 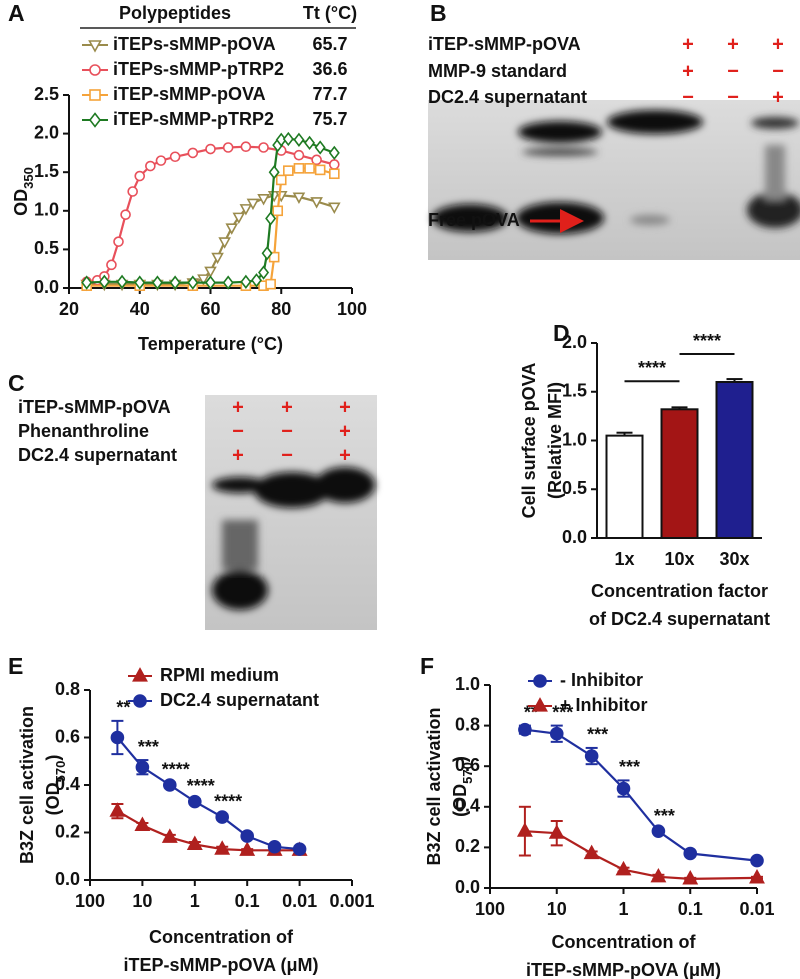 I want to click on x-axis-label: iTEP-sMMP-pOVA (μM), so click(x=623, y=969).